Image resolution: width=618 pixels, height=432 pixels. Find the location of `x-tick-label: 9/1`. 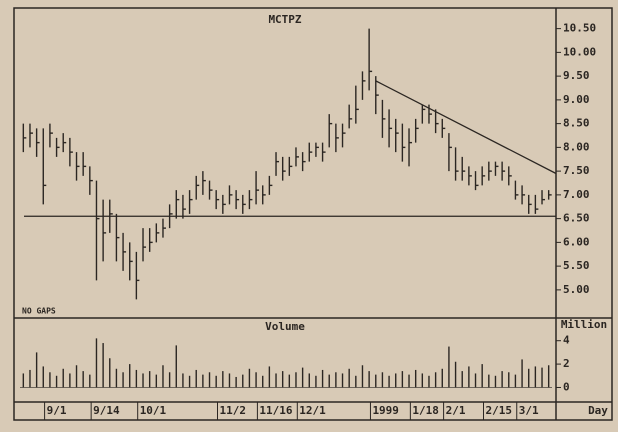

x-tick-label: 9/1 is located at coordinates (57, 410).